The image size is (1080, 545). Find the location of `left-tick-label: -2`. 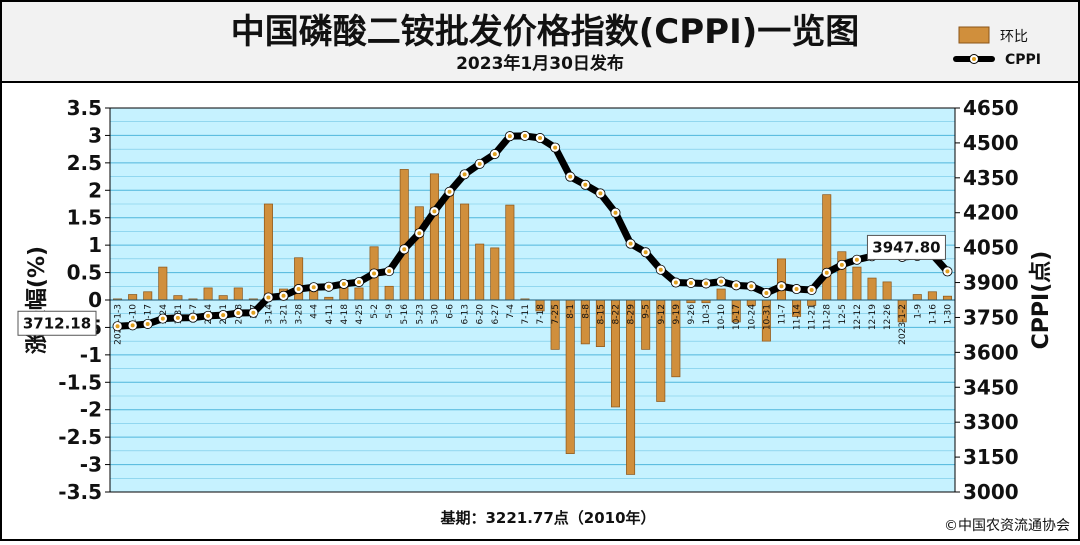

left-tick-label: -2 is located at coordinates (91, 410).